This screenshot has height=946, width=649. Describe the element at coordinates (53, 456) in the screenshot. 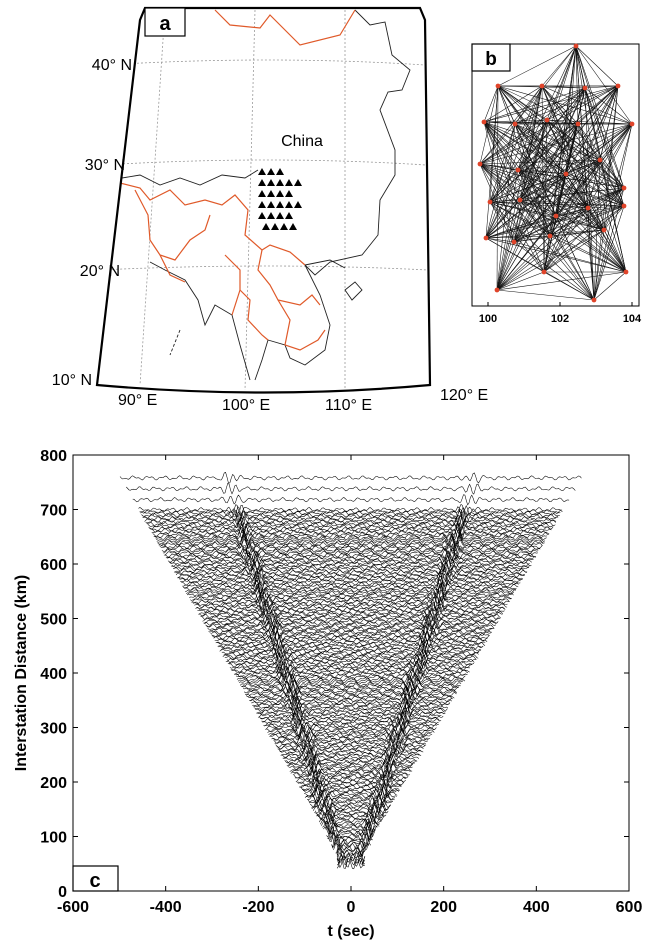

I see `y-tick-label: 800` at that location.